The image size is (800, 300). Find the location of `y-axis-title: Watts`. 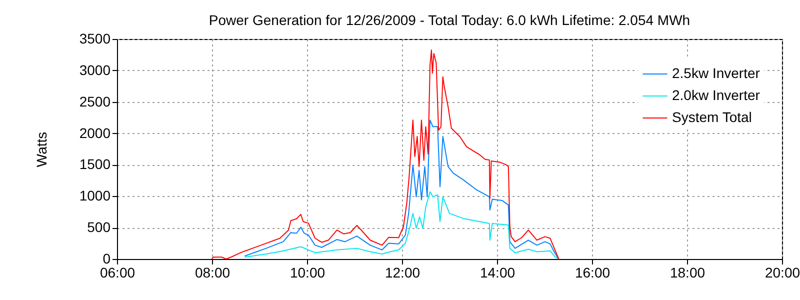

y-axis-title: Watts is located at coordinates (41, 150).